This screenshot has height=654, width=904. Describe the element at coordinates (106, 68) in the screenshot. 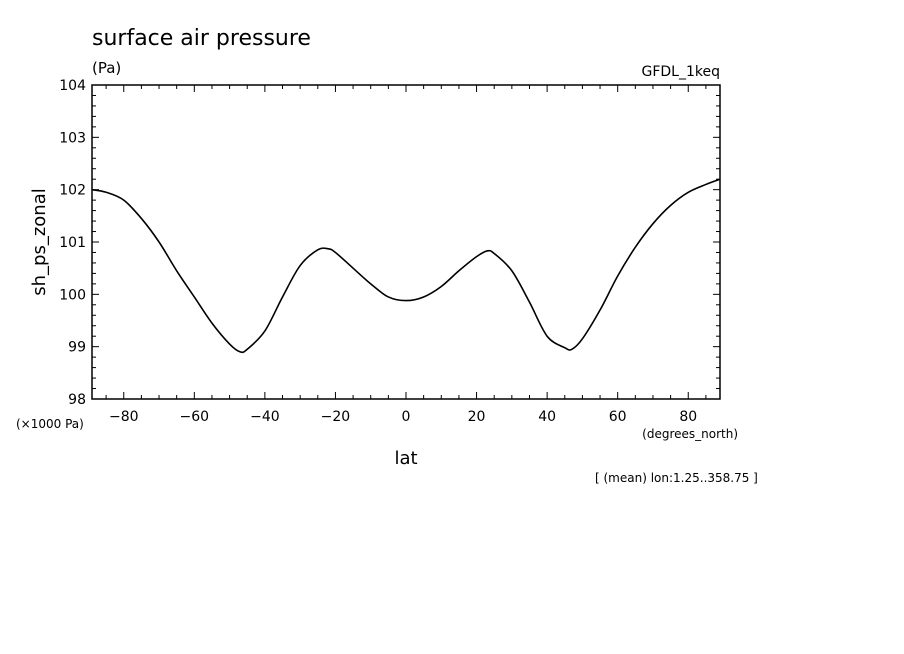

I see `chart-units: (Pa)` at that location.